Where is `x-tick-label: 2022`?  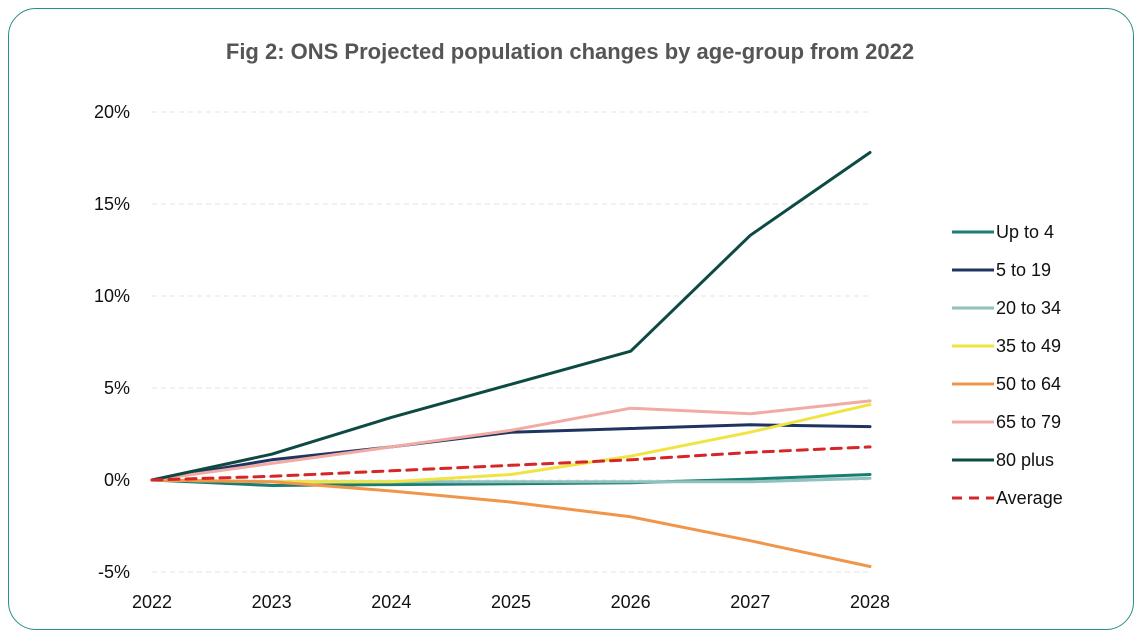
x-tick-label: 2022 is located at coordinates (152, 602).